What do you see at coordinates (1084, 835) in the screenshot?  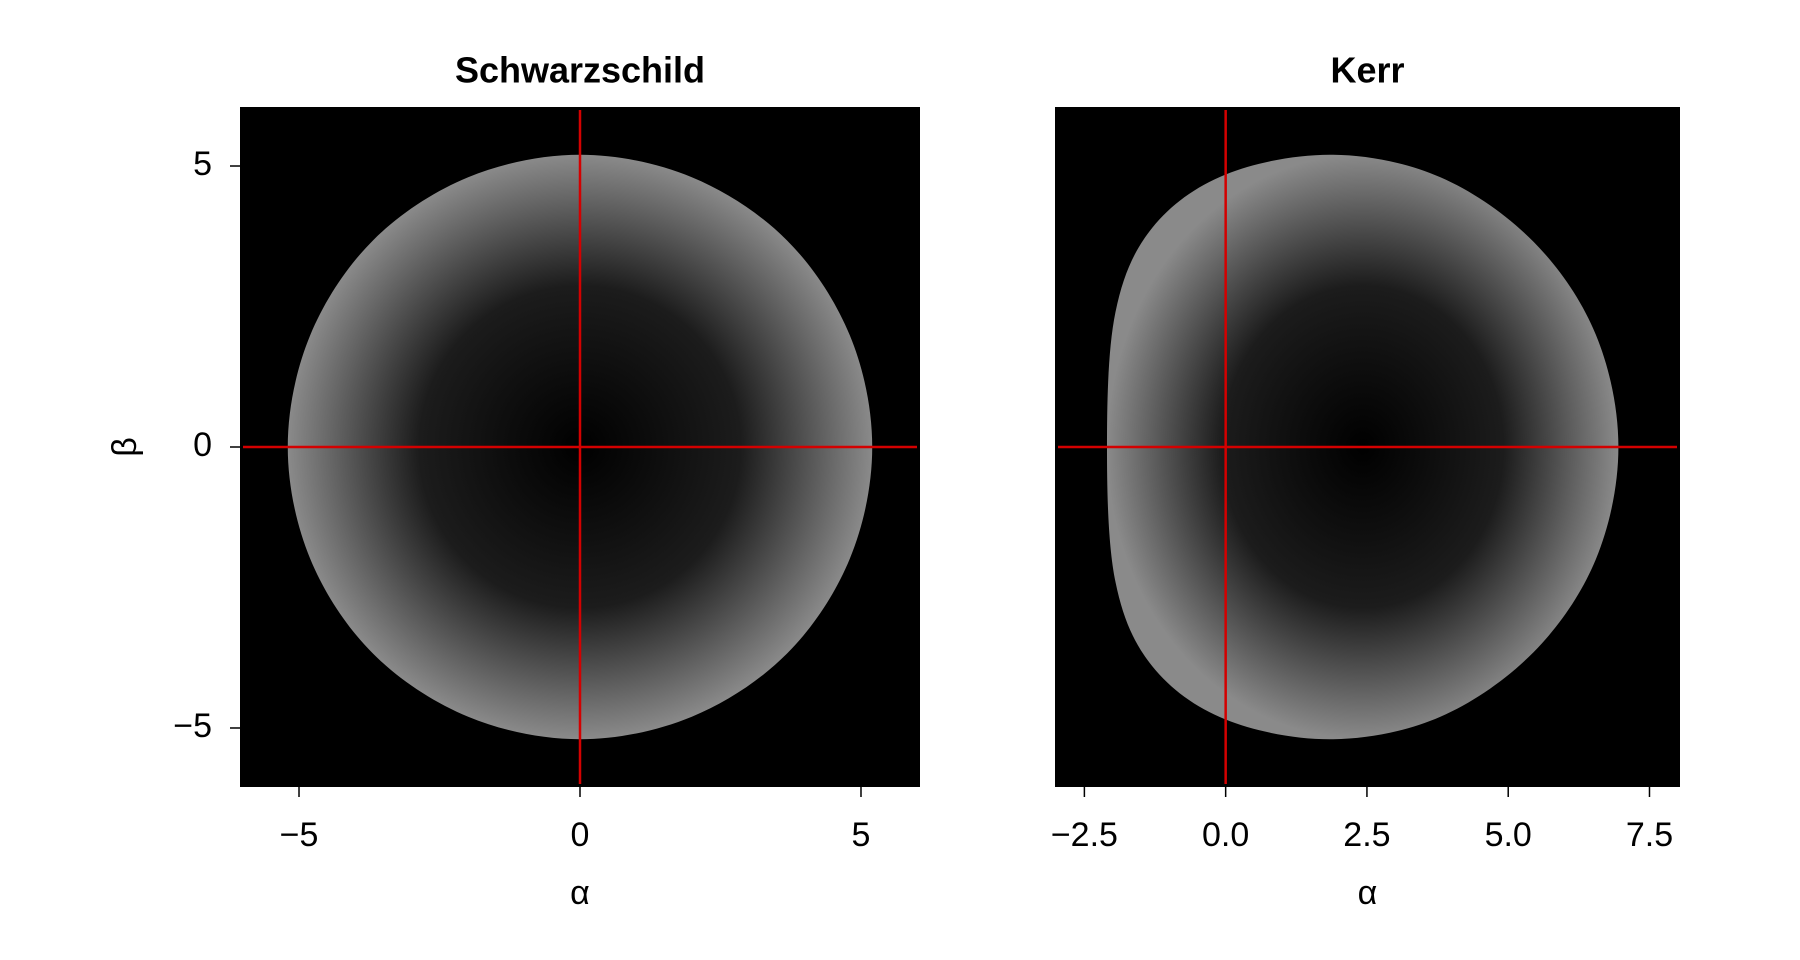 I see `x-tick-label: −2.5` at bounding box center [1084, 835].